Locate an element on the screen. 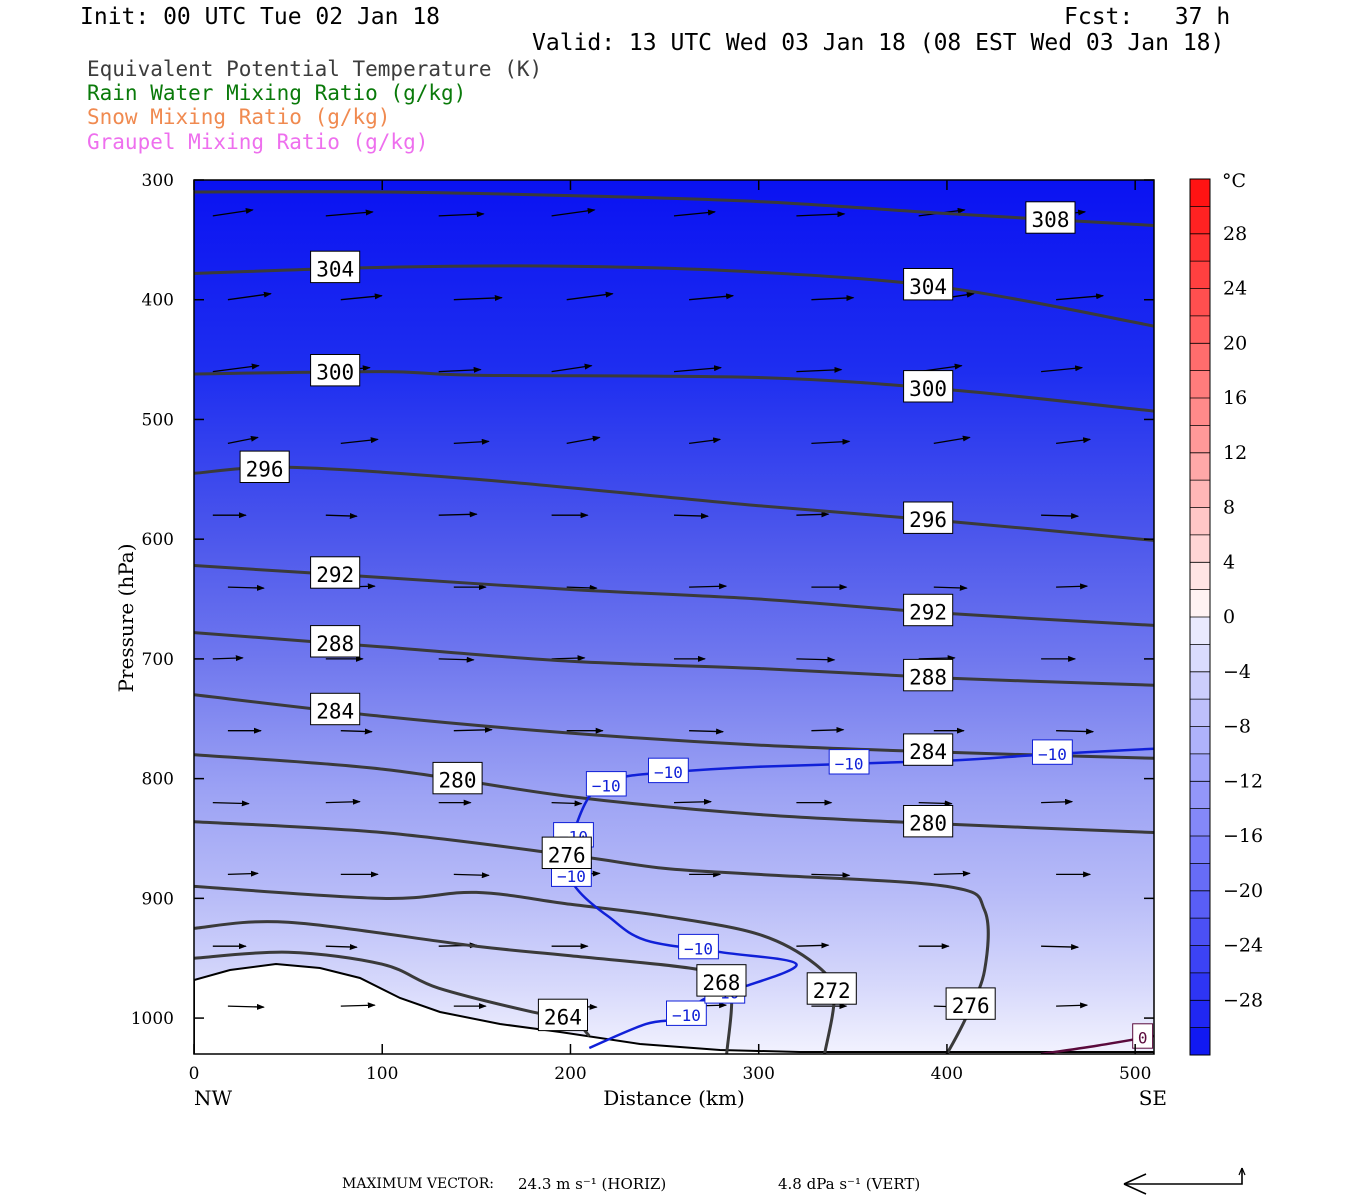 The image size is (1350, 1202). colorbar-tick-label: 4 is located at coordinates (1229, 562).